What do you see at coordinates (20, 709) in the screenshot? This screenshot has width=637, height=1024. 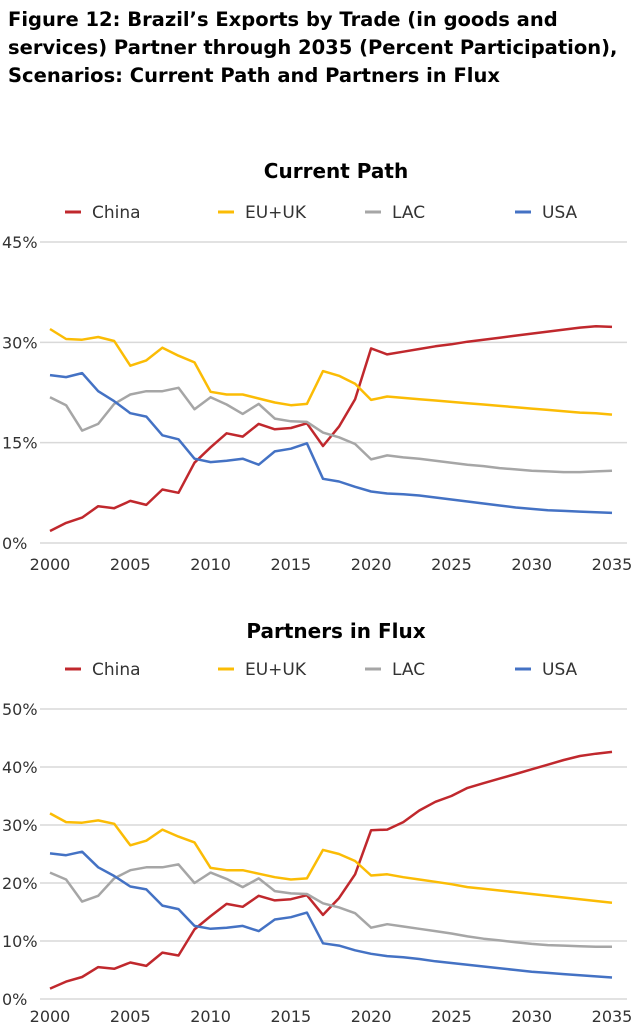 I see `y-tick-label: 50%` at bounding box center [20, 709].